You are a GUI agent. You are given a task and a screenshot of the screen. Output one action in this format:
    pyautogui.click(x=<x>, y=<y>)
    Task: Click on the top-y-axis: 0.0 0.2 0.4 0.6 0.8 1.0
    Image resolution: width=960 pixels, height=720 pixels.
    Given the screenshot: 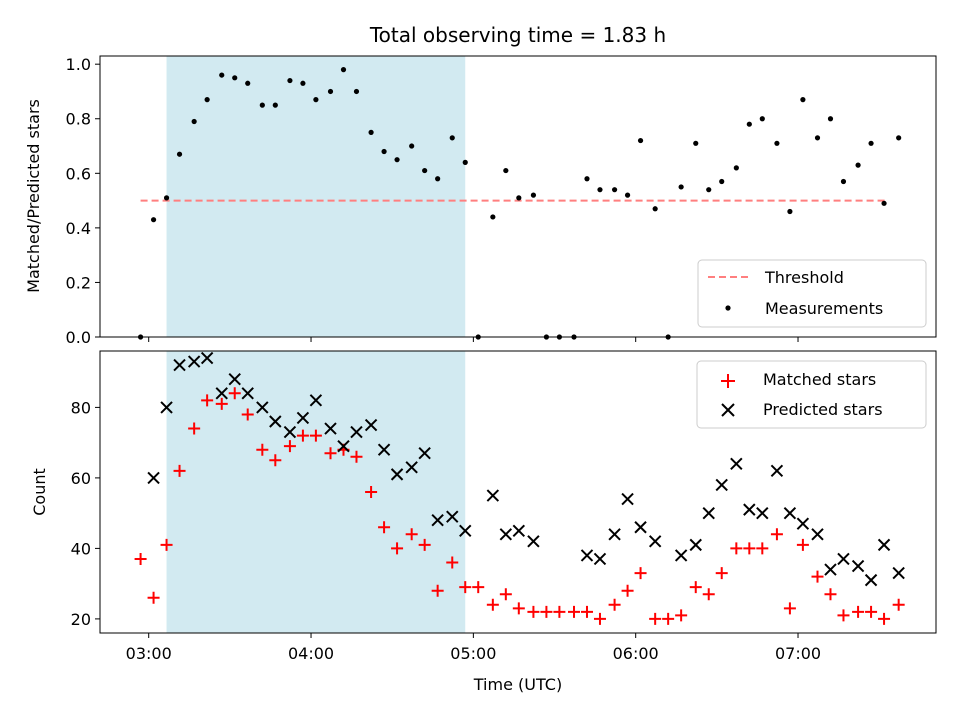 What is the action you would take?
    pyautogui.click(x=83, y=201)
    